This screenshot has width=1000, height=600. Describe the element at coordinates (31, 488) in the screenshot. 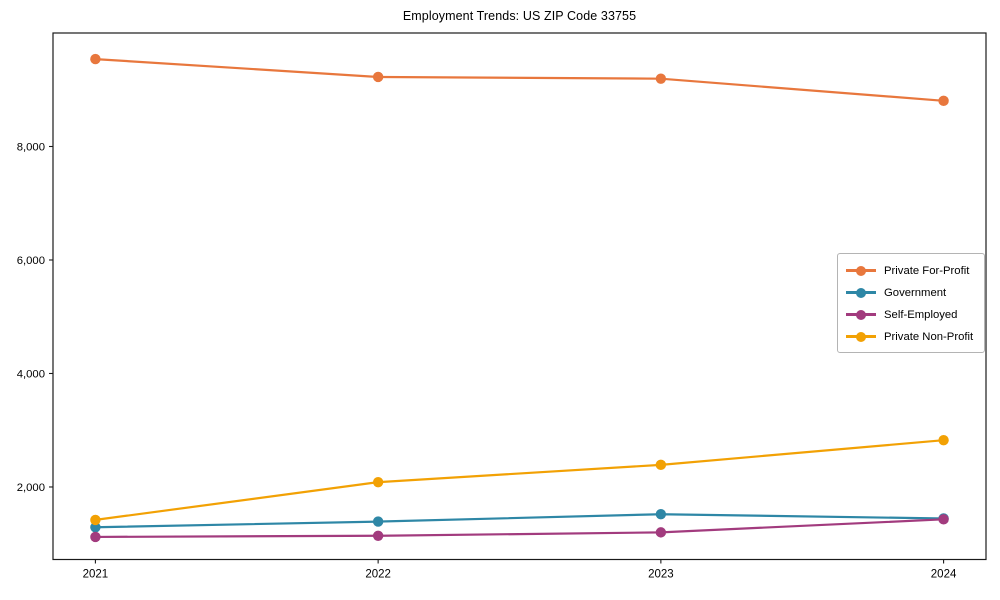

I see `y-tick-label: 2,000` at that location.